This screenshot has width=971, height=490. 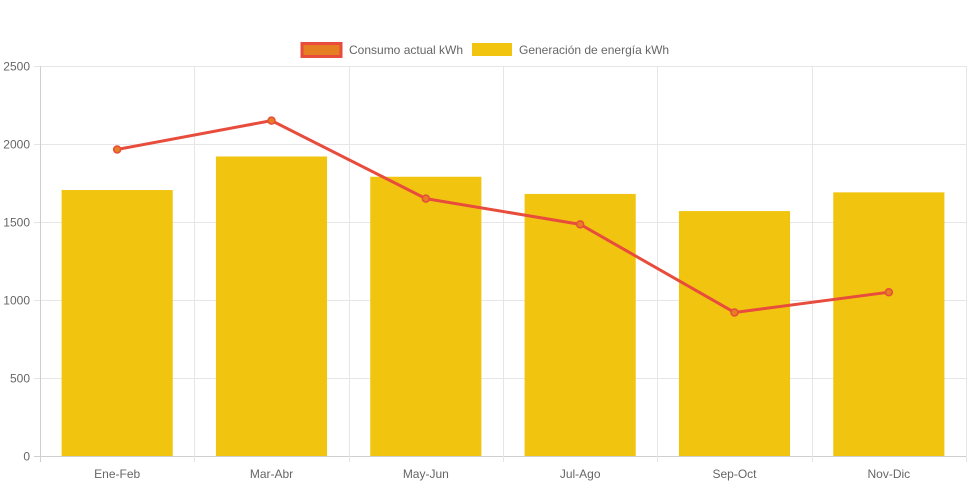 What do you see at coordinates (594, 50) in the screenshot?
I see `legend-label-generacion: Generación de energía kWh` at bounding box center [594, 50].